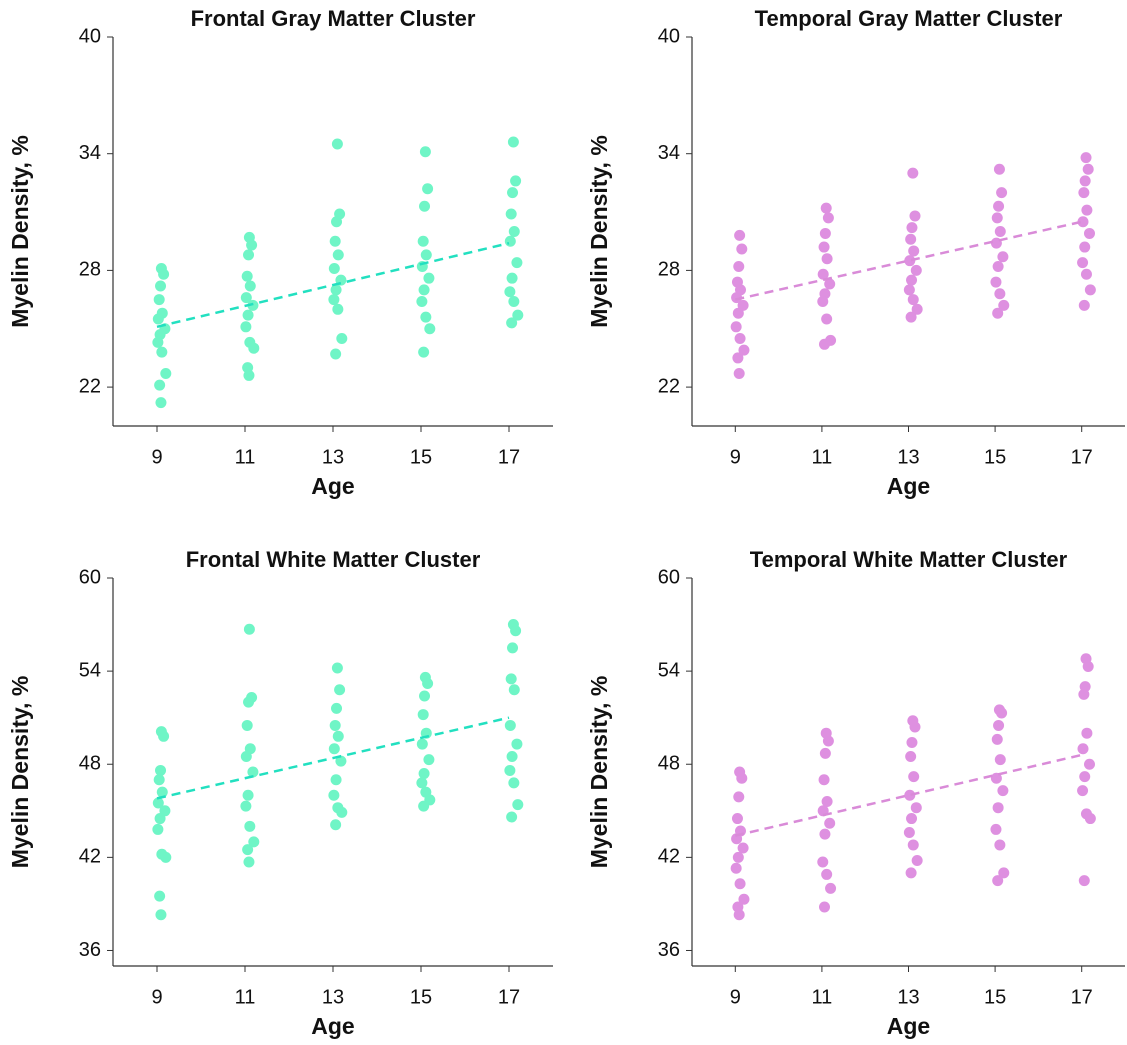 This screenshot has width=1127, height=1045. Describe the element at coordinates (669, 36) in the screenshot. I see `y-tick-label: 40` at that location.